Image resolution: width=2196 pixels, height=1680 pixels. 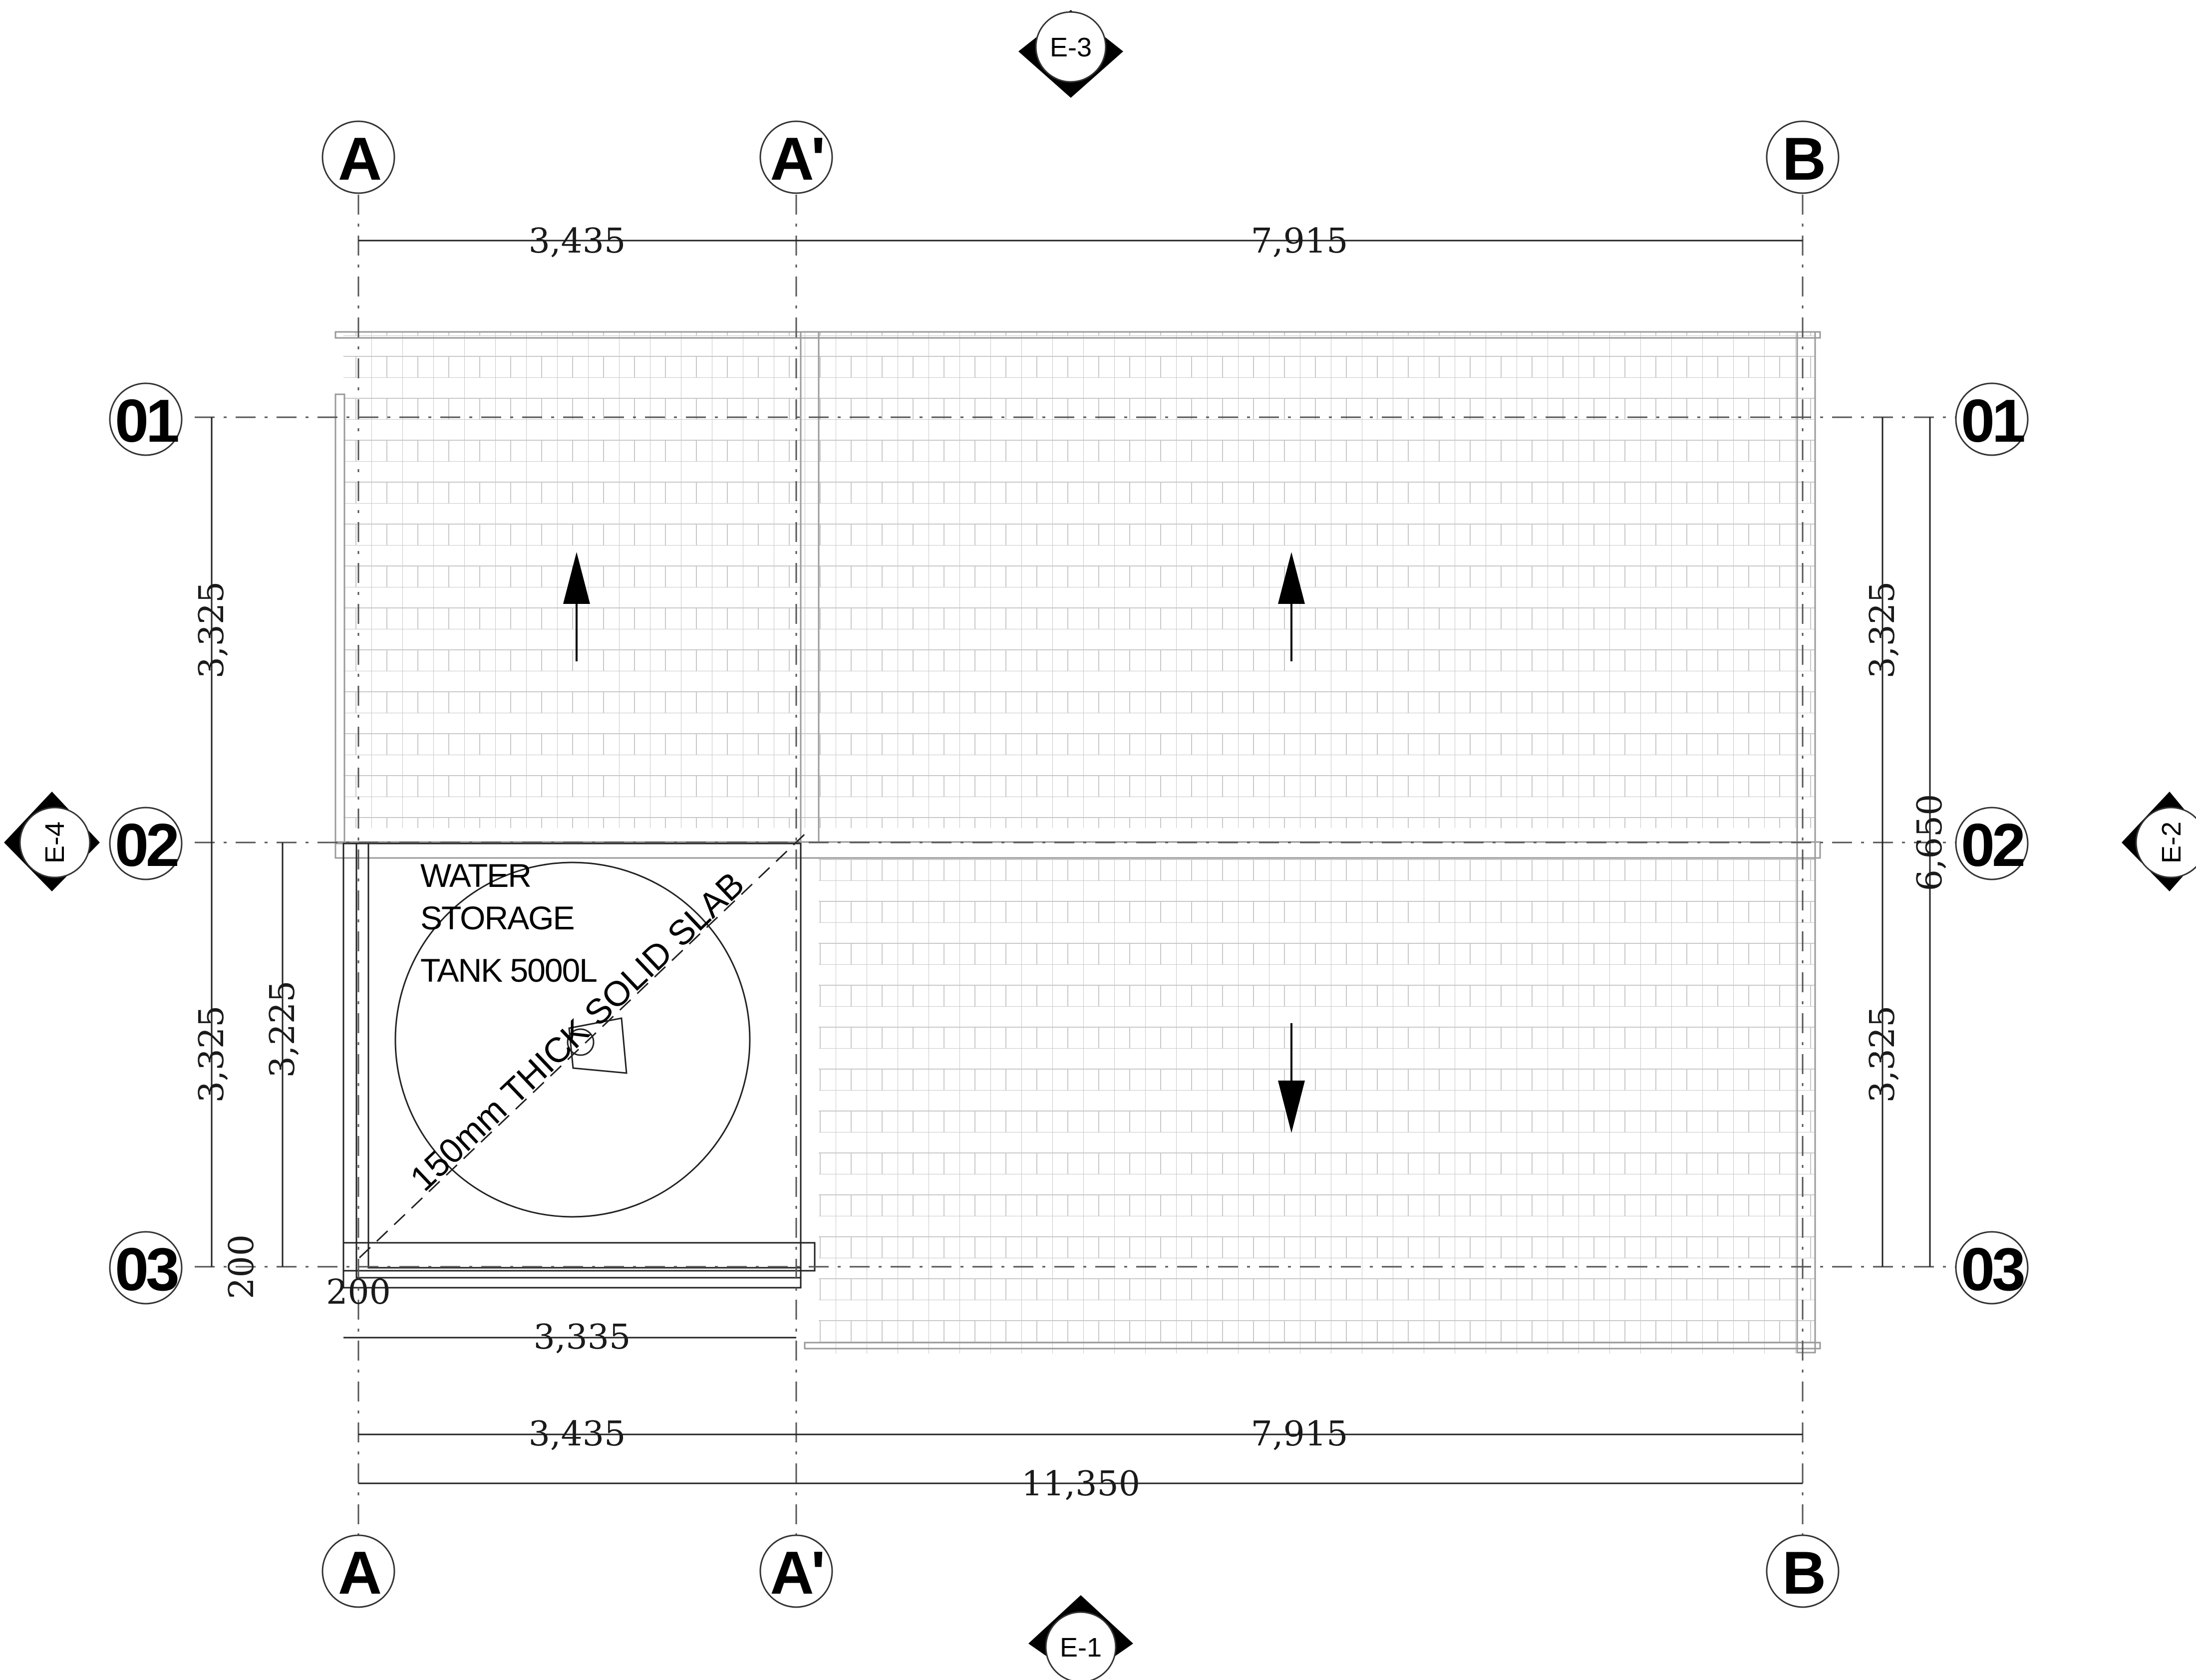 I want to click on roof-ridge, so click(x=1078, y=850).